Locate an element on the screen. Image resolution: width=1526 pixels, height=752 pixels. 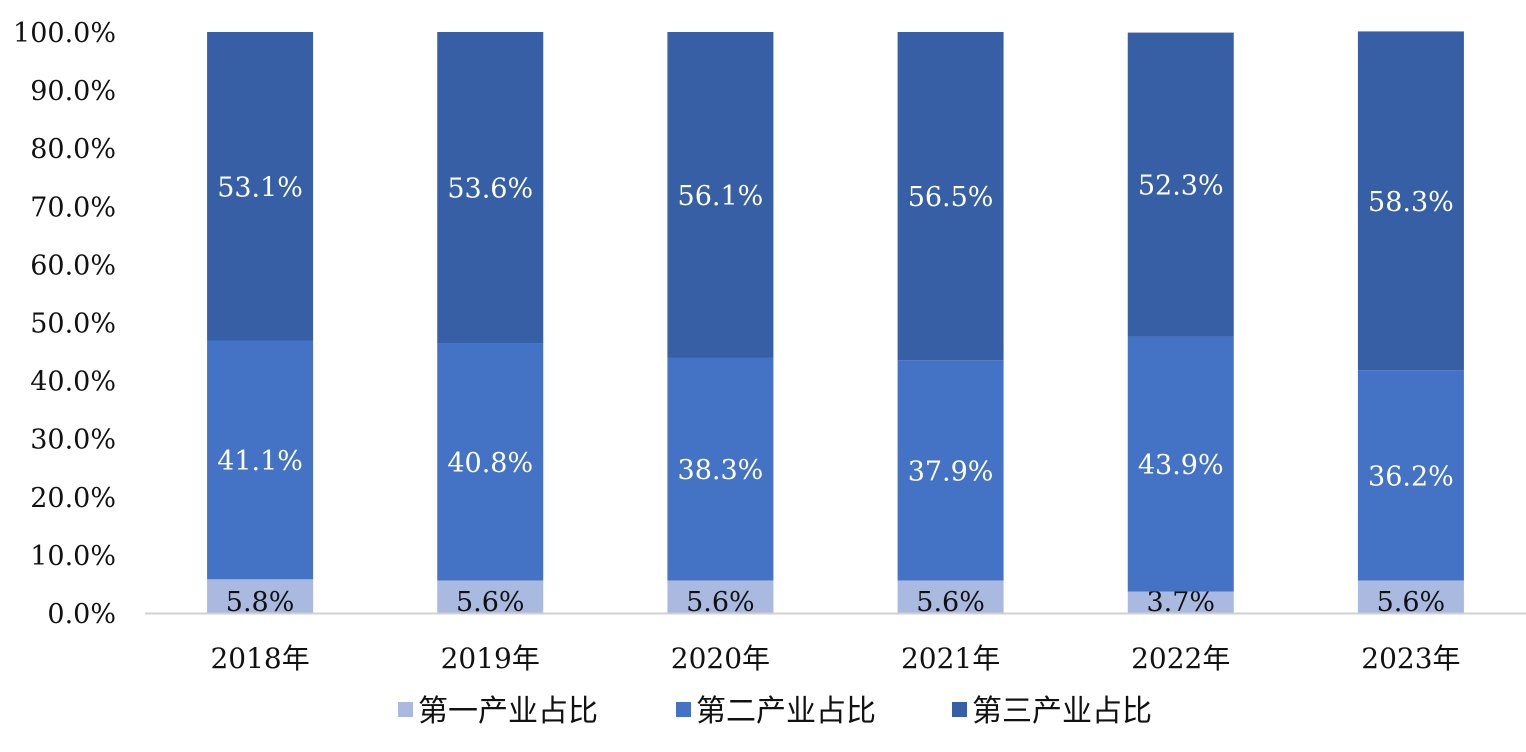
legend-item: 第三产业占比 is located at coordinates (1052, 711).